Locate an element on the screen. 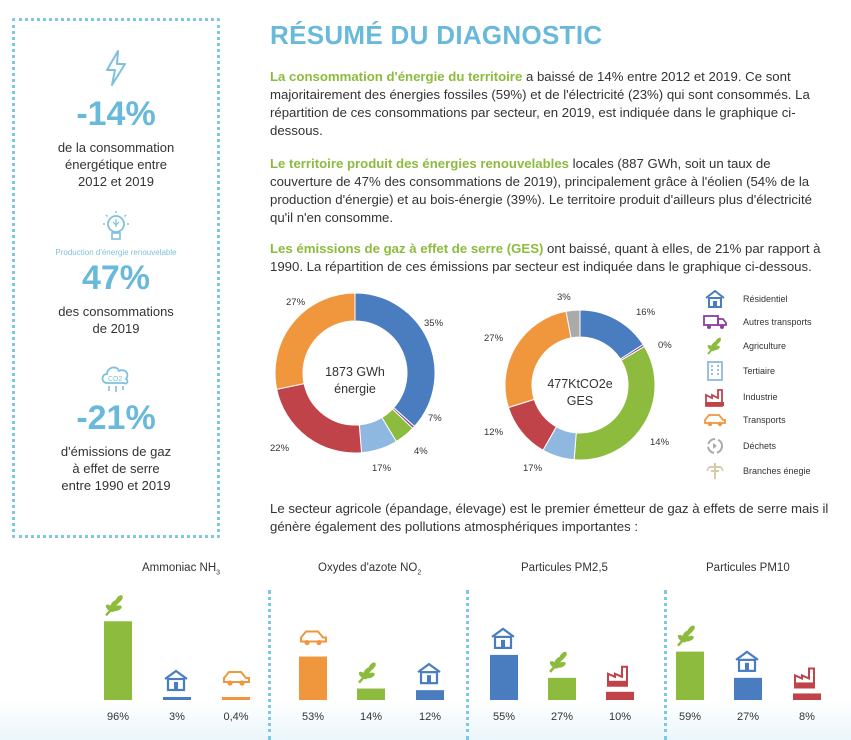 This screenshot has width=851, height=740. pct-label: 4% is located at coordinates (421, 451).